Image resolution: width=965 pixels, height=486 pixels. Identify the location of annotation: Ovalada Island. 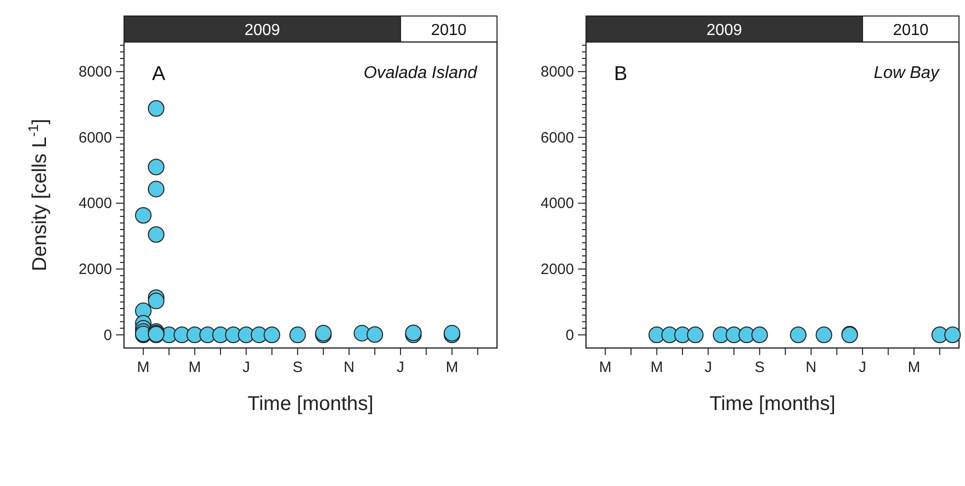
(421, 72).